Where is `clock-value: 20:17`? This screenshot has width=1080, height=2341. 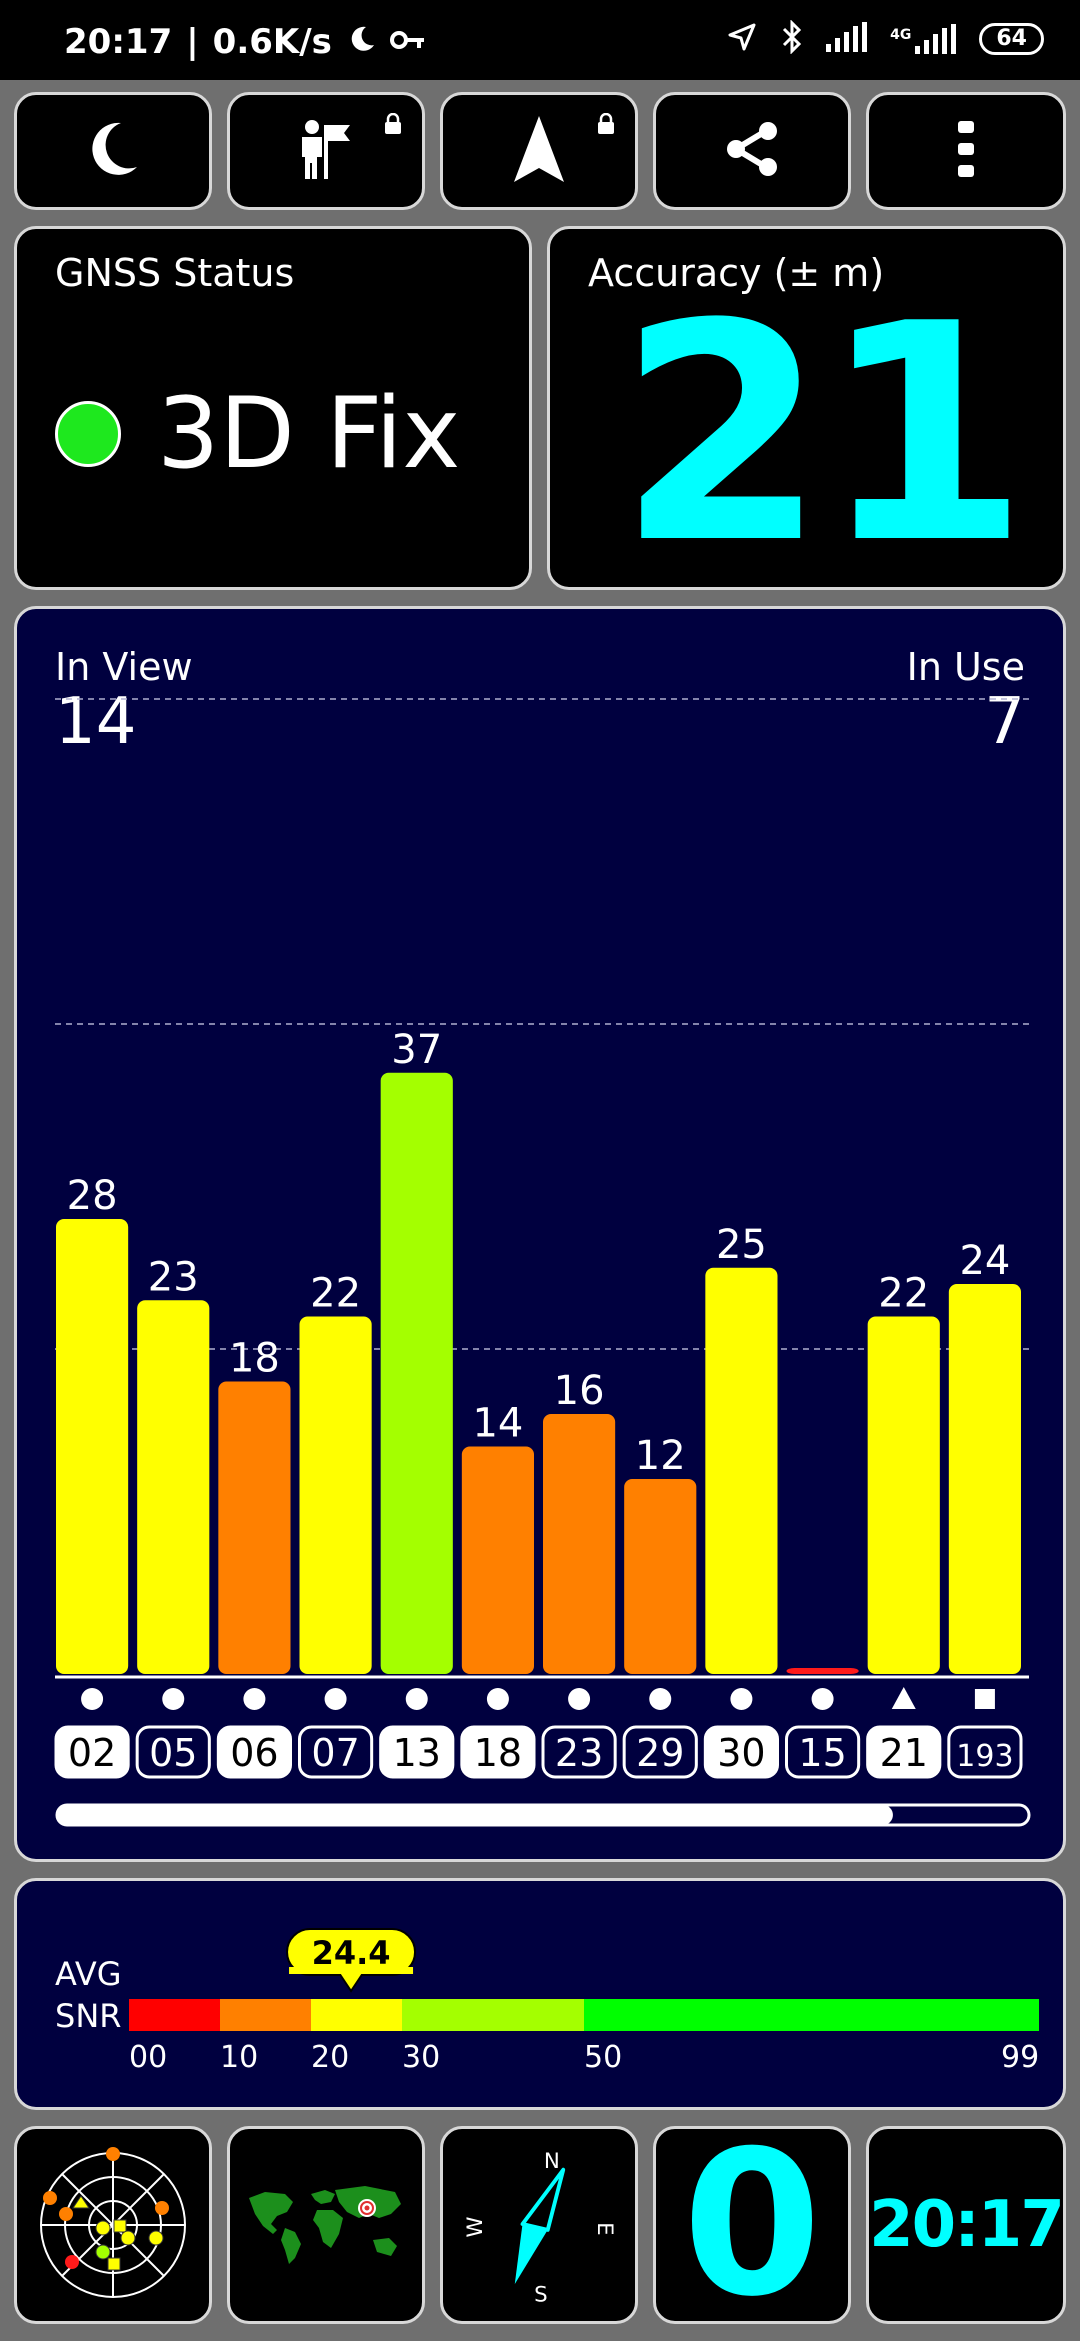
clock-value: 20:17 is located at coordinates (967, 2225).